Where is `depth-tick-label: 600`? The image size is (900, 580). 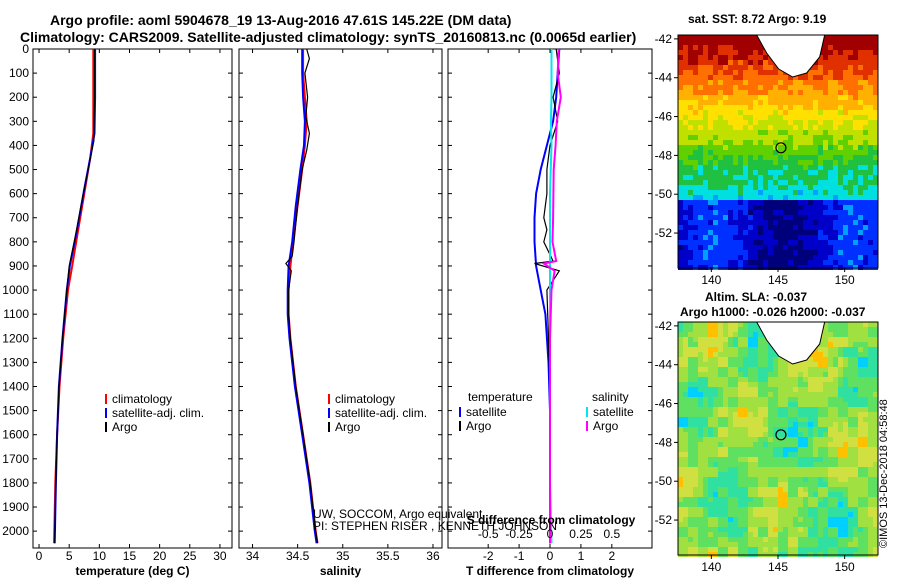
depth-tick-label: 600 is located at coordinates (19, 194).